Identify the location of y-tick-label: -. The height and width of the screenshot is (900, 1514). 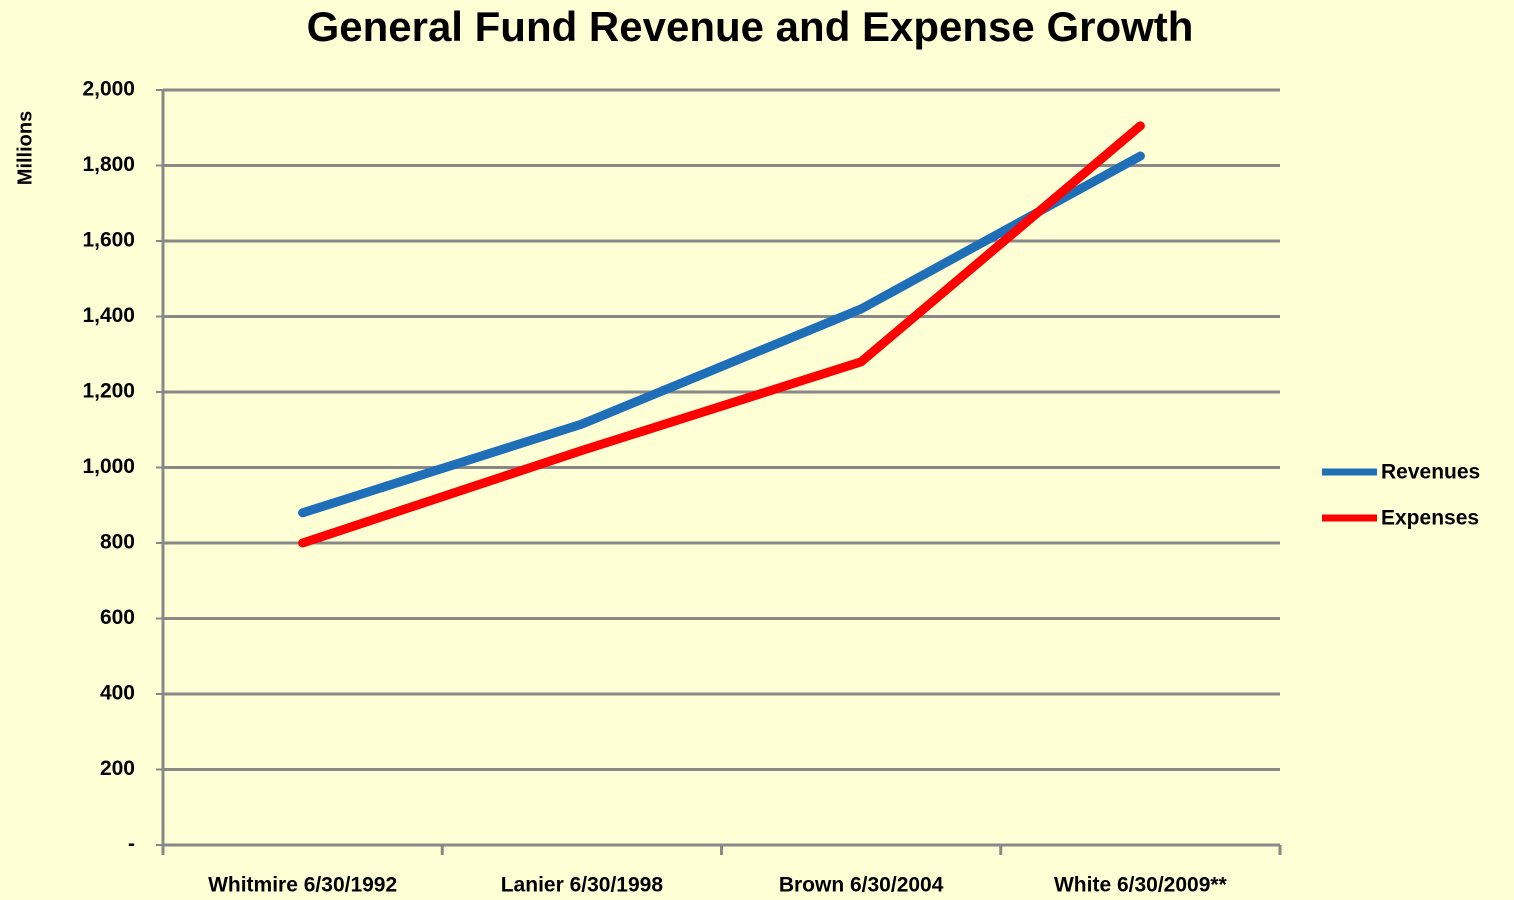
(131, 844).